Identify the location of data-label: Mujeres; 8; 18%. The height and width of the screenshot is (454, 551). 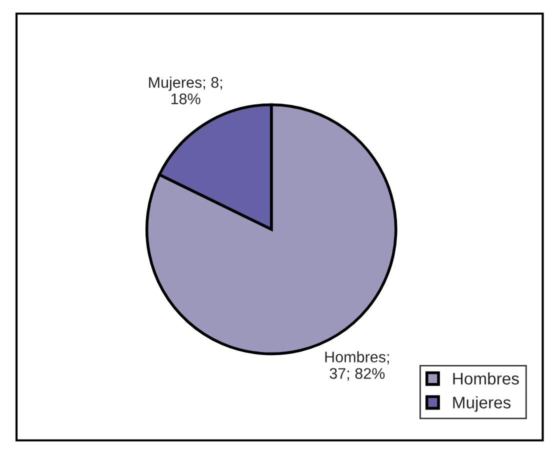
(185, 90).